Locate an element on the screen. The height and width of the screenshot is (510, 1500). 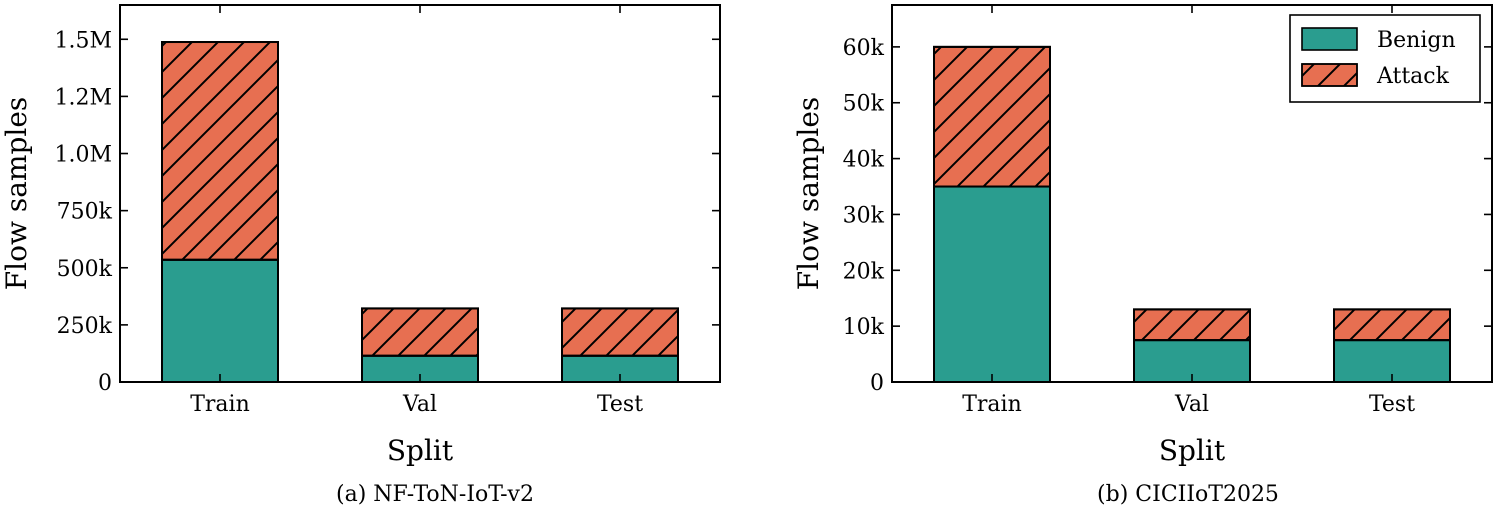
y-tick-label: 50k is located at coordinates (864, 104).